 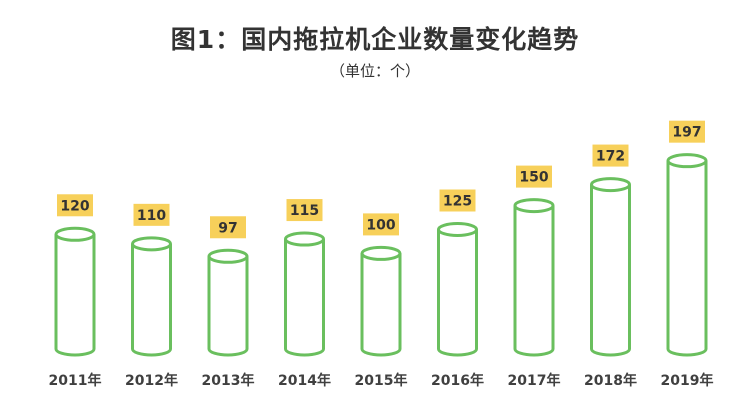 I want to click on data-label: 100, so click(x=380, y=225).